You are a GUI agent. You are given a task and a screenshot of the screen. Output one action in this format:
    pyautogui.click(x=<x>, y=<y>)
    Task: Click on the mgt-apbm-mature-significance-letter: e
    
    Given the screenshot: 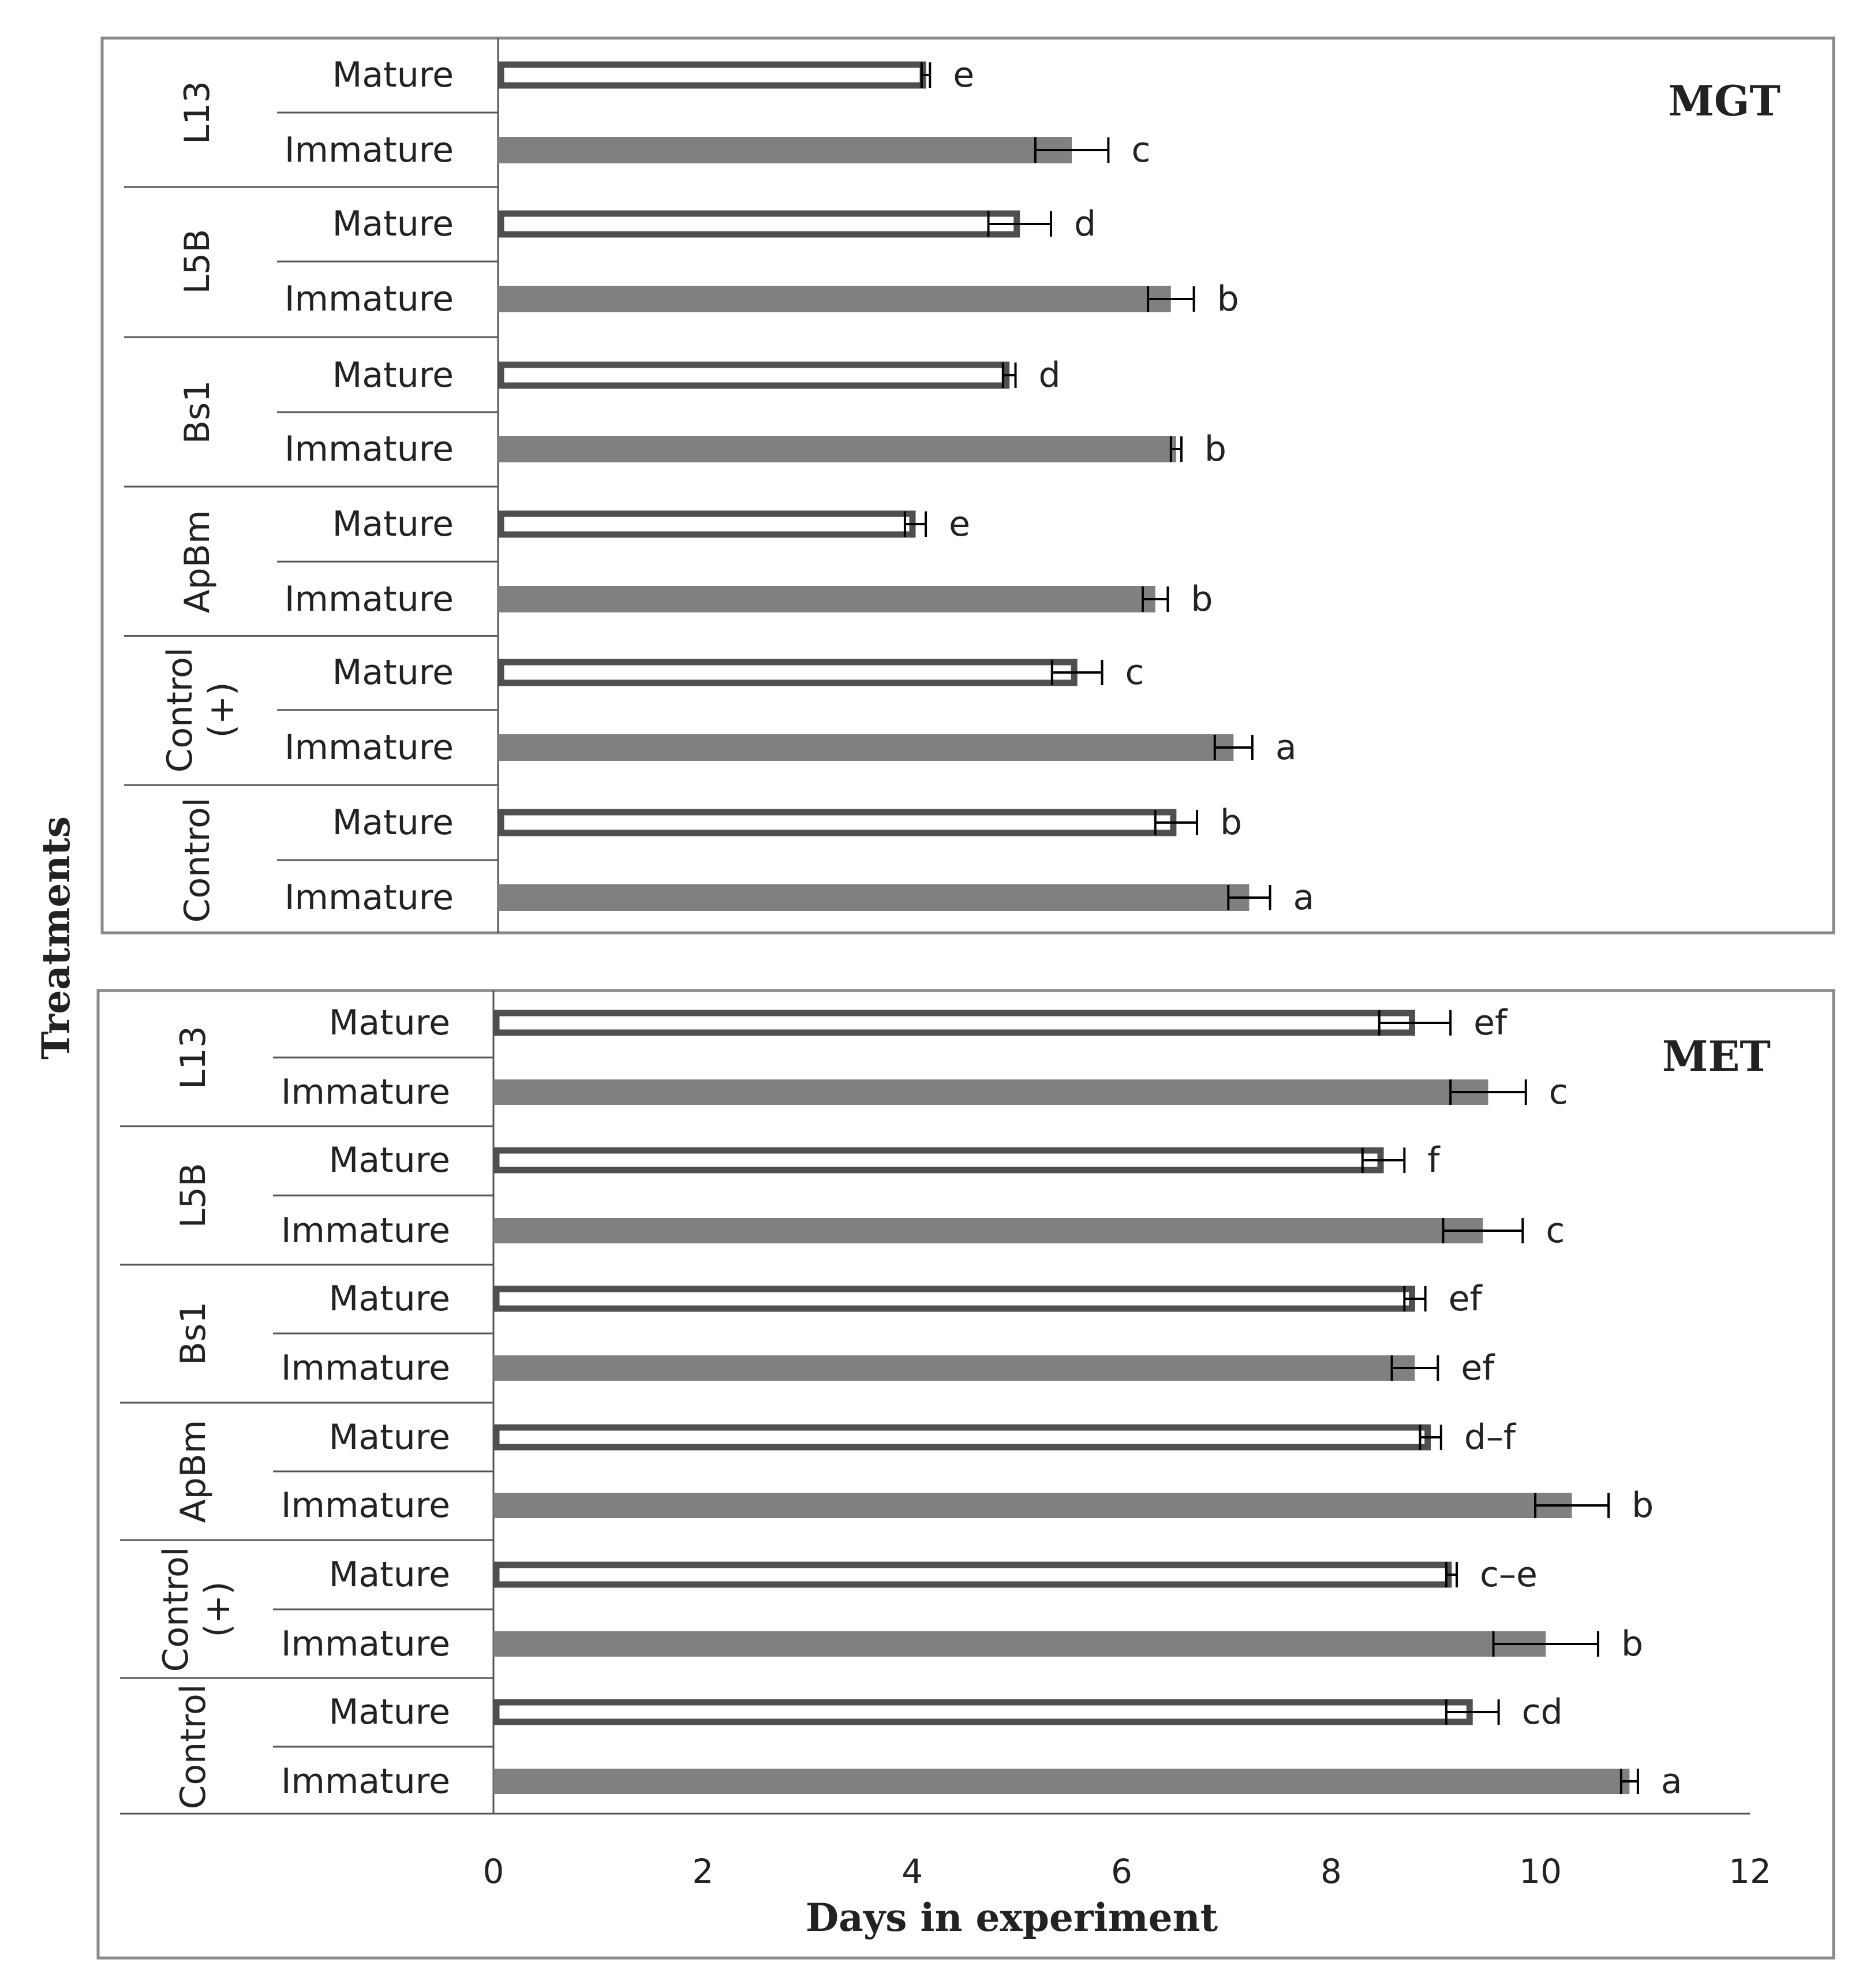 What is the action you would take?
    pyautogui.click(x=959, y=524)
    